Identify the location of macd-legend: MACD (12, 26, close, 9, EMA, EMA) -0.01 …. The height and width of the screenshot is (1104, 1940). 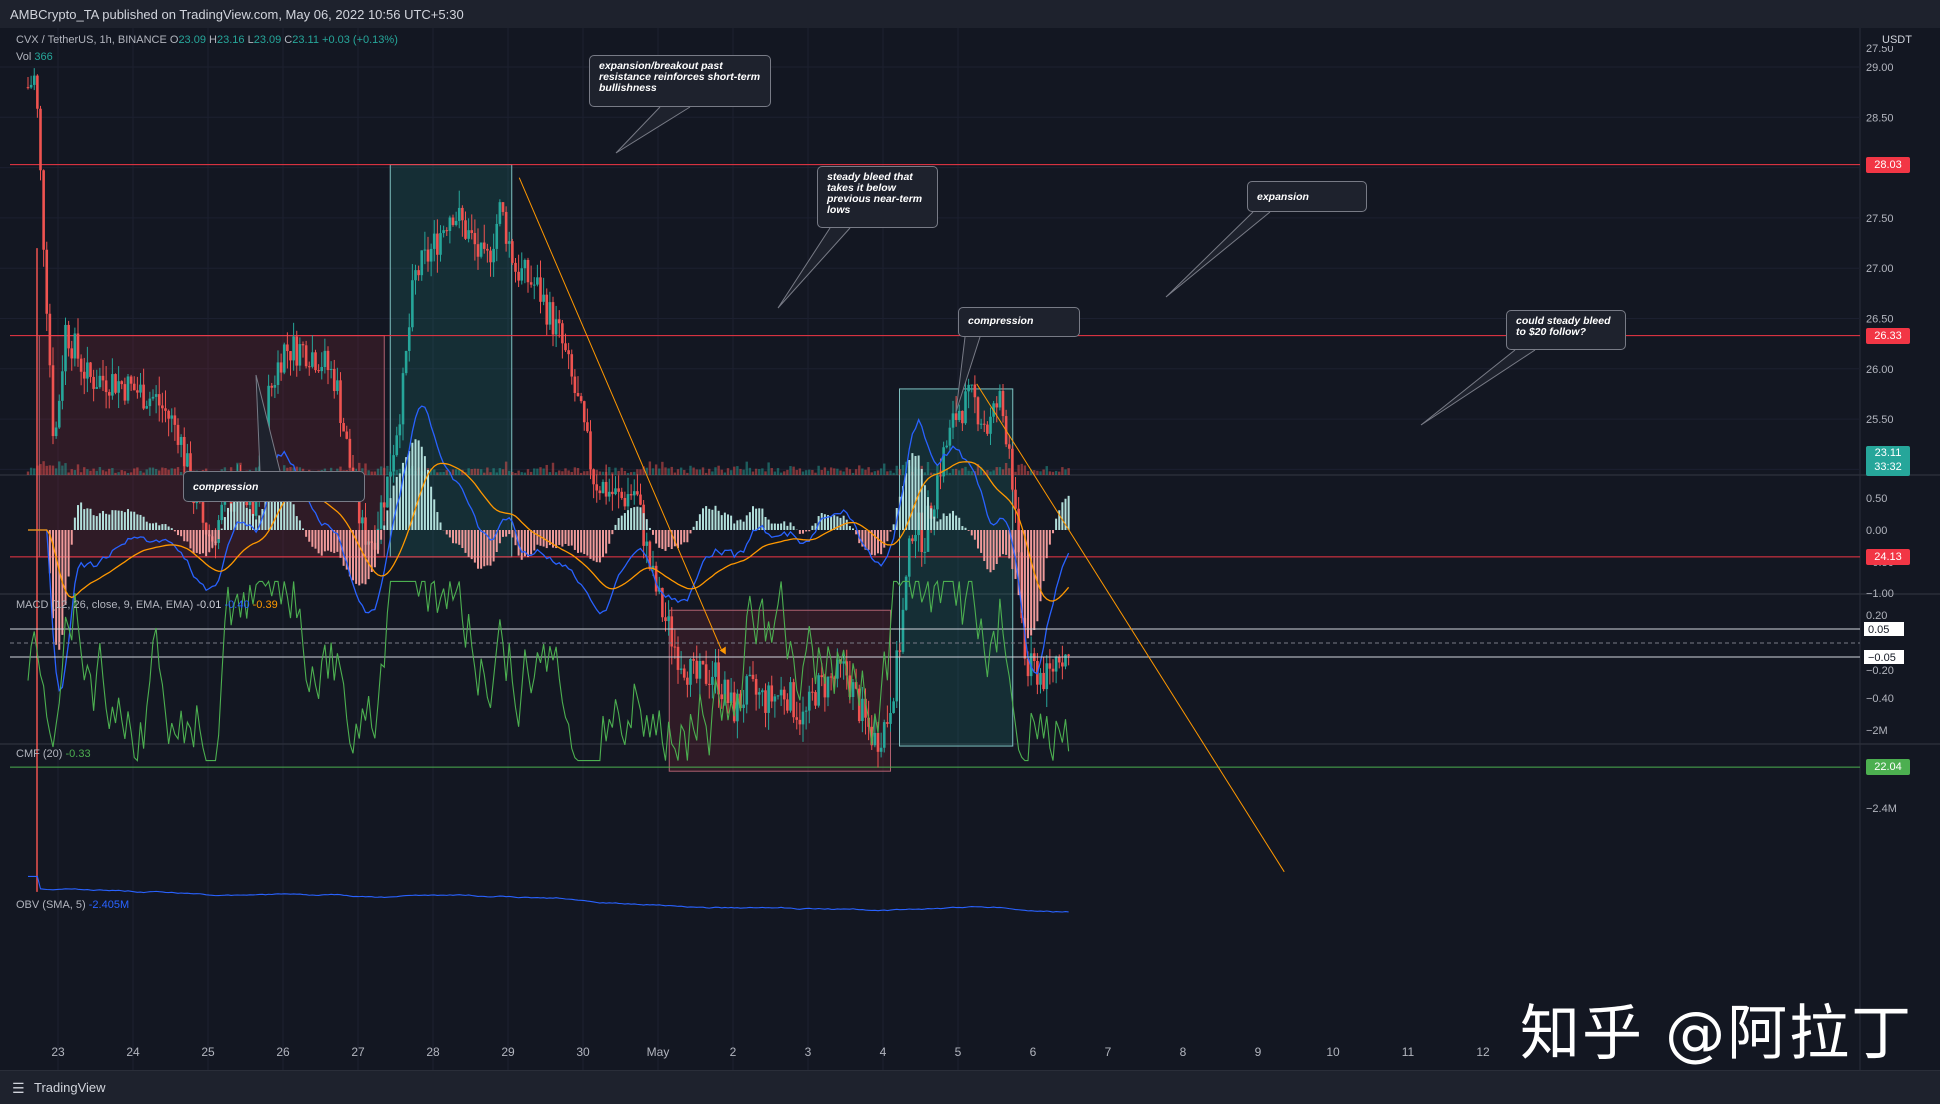
(147, 605).